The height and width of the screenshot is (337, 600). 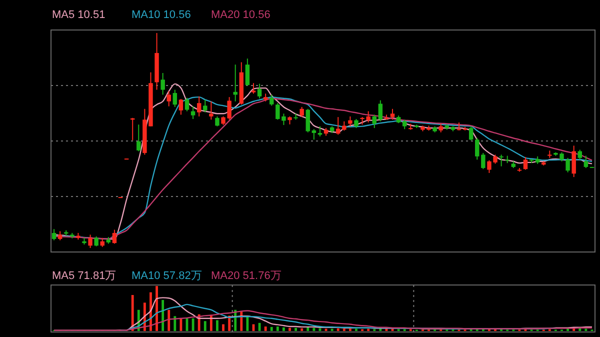 What do you see at coordinates (167, 276) in the screenshot?
I see `text: MA10 57.82万` at bounding box center [167, 276].